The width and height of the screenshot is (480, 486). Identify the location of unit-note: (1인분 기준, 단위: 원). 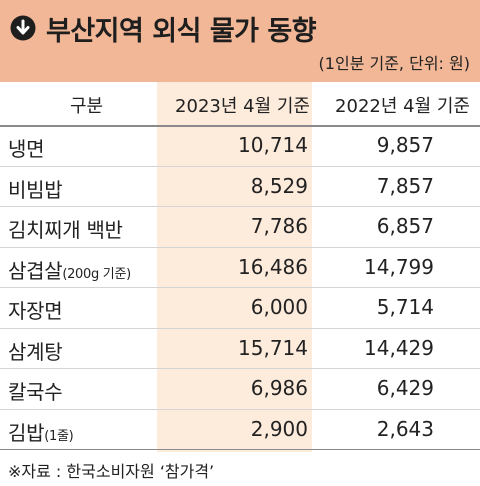
(394, 63).